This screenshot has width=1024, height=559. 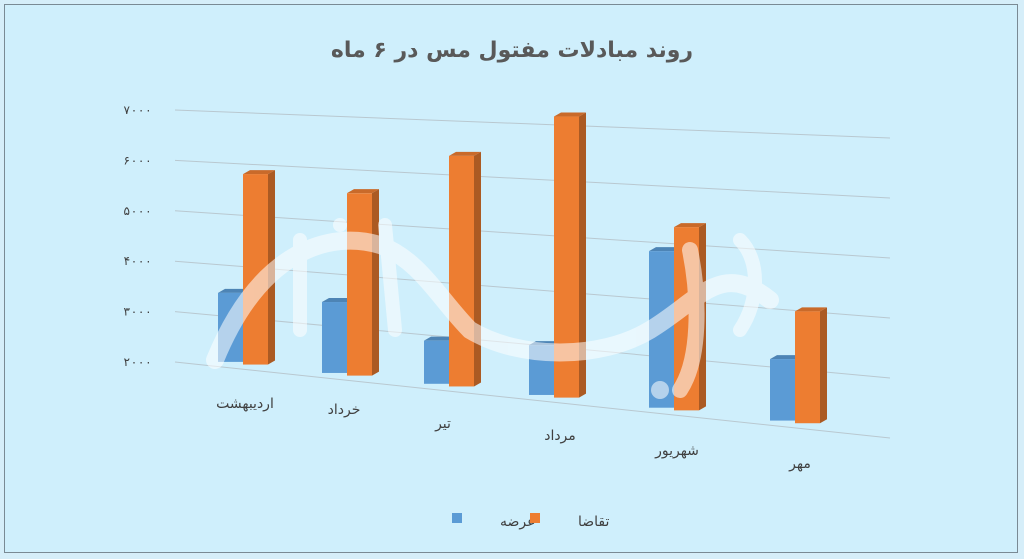 What do you see at coordinates (137, 312) in the screenshot?
I see `y-tick-label: ۳۰۰۰` at bounding box center [137, 312].